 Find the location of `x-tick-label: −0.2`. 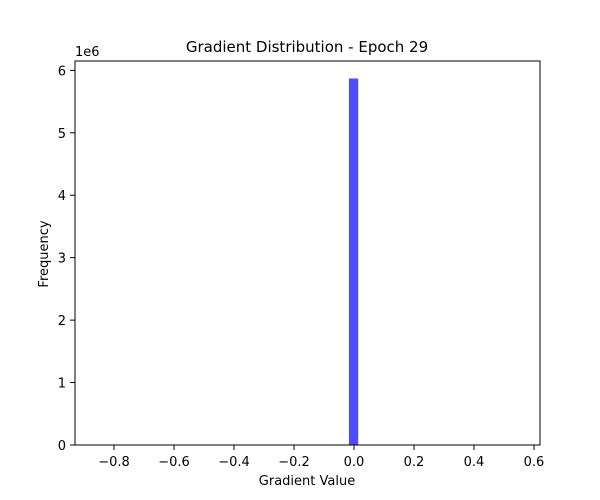

x-tick-label: −0.2 is located at coordinates (294, 462).